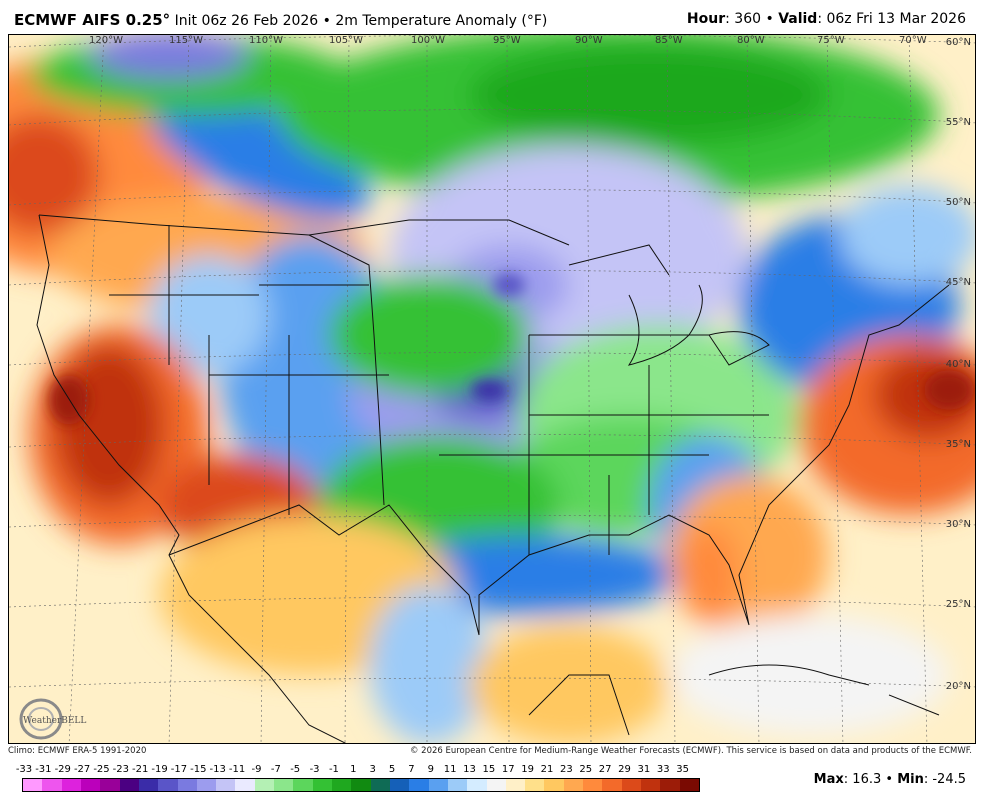 This screenshot has height=808, width=984. Describe the element at coordinates (528, 769) in the screenshot. I see `colorbar-label: 19` at that location.